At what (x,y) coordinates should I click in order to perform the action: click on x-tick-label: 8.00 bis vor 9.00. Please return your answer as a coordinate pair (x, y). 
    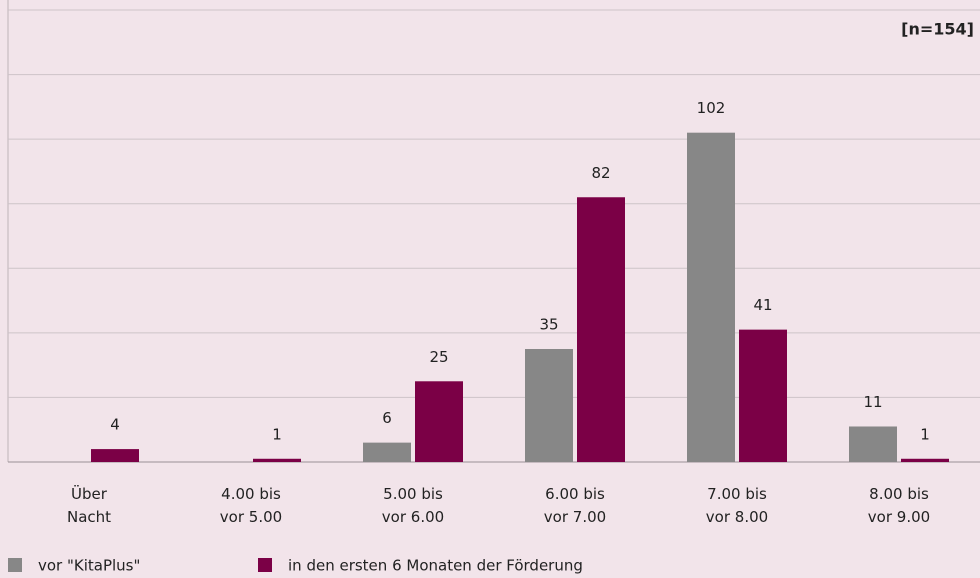
    Looking at the image, I should click on (899, 505).